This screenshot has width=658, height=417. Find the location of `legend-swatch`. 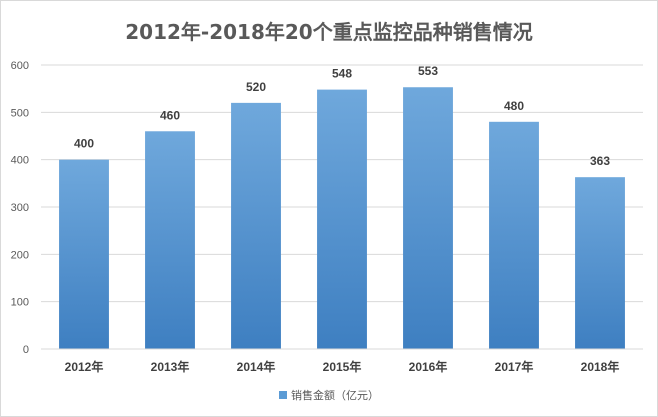

legend-swatch is located at coordinates (283, 395).